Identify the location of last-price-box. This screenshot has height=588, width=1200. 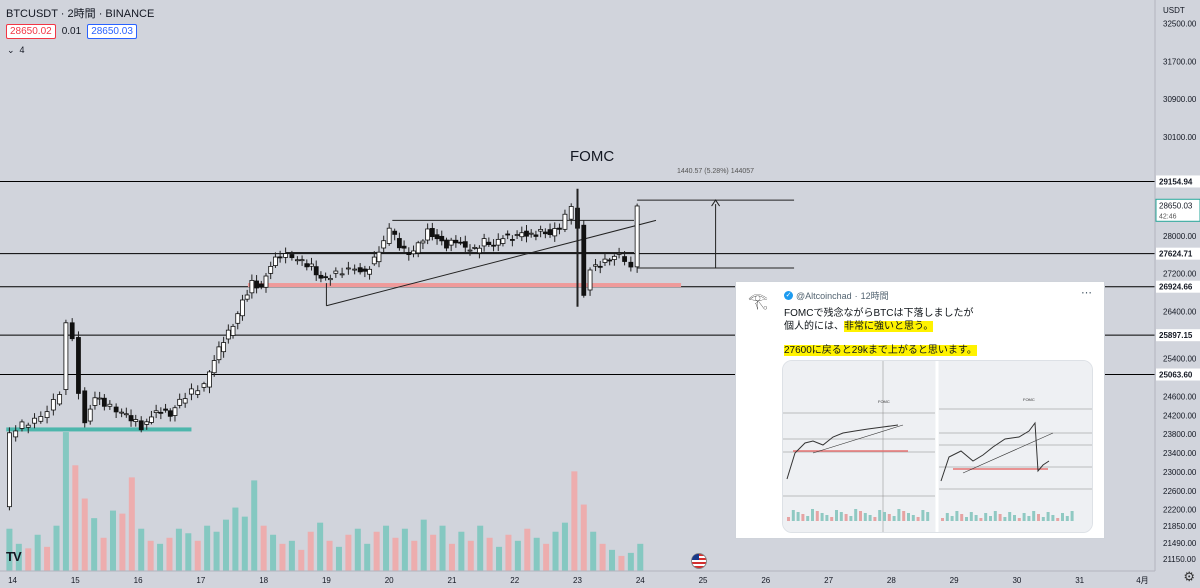
(1177, 210).